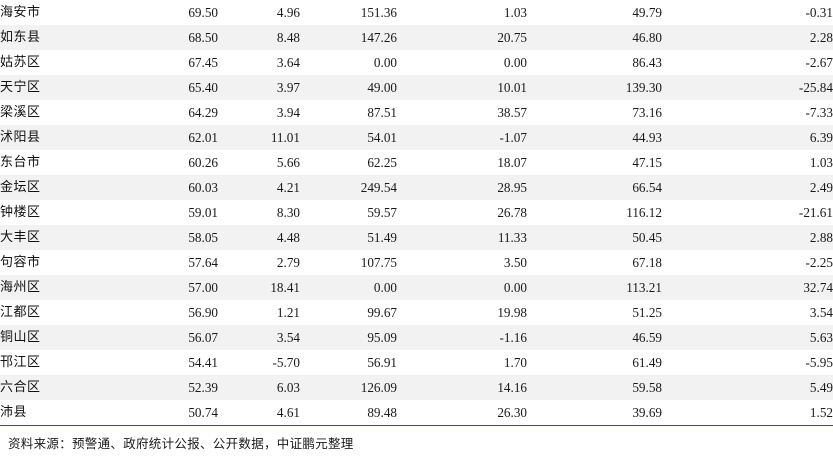 The height and width of the screenshot is (467, 833). Describe the element at coordinates (288, 387) in the screenshot. I see `cell-value-2: 6.03` at that location.